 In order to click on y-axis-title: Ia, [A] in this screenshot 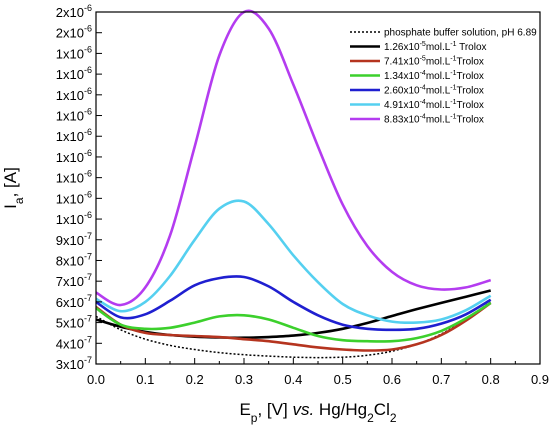, I will do `click(13, 188)`.